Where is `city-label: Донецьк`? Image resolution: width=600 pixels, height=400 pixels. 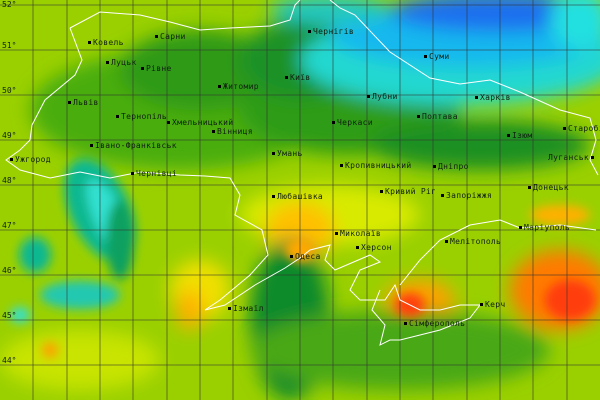
city-label: Донецьк is located at coordinates (551, 187).